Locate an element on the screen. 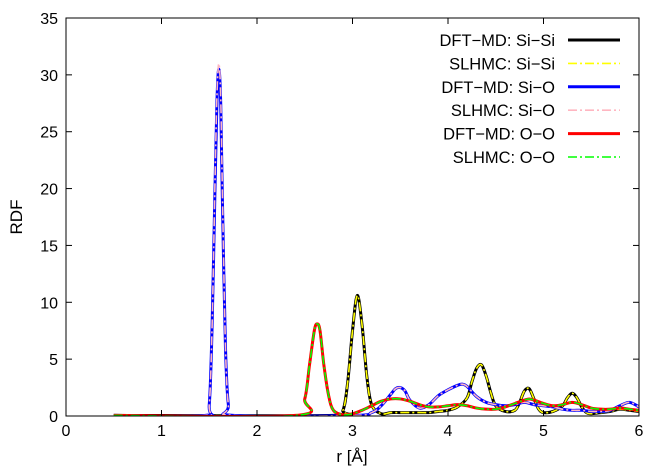 Image resolution: width=645 pixels, height=467 pixels. y-tick-label-1: 5 is located at coordinates (53, 360).